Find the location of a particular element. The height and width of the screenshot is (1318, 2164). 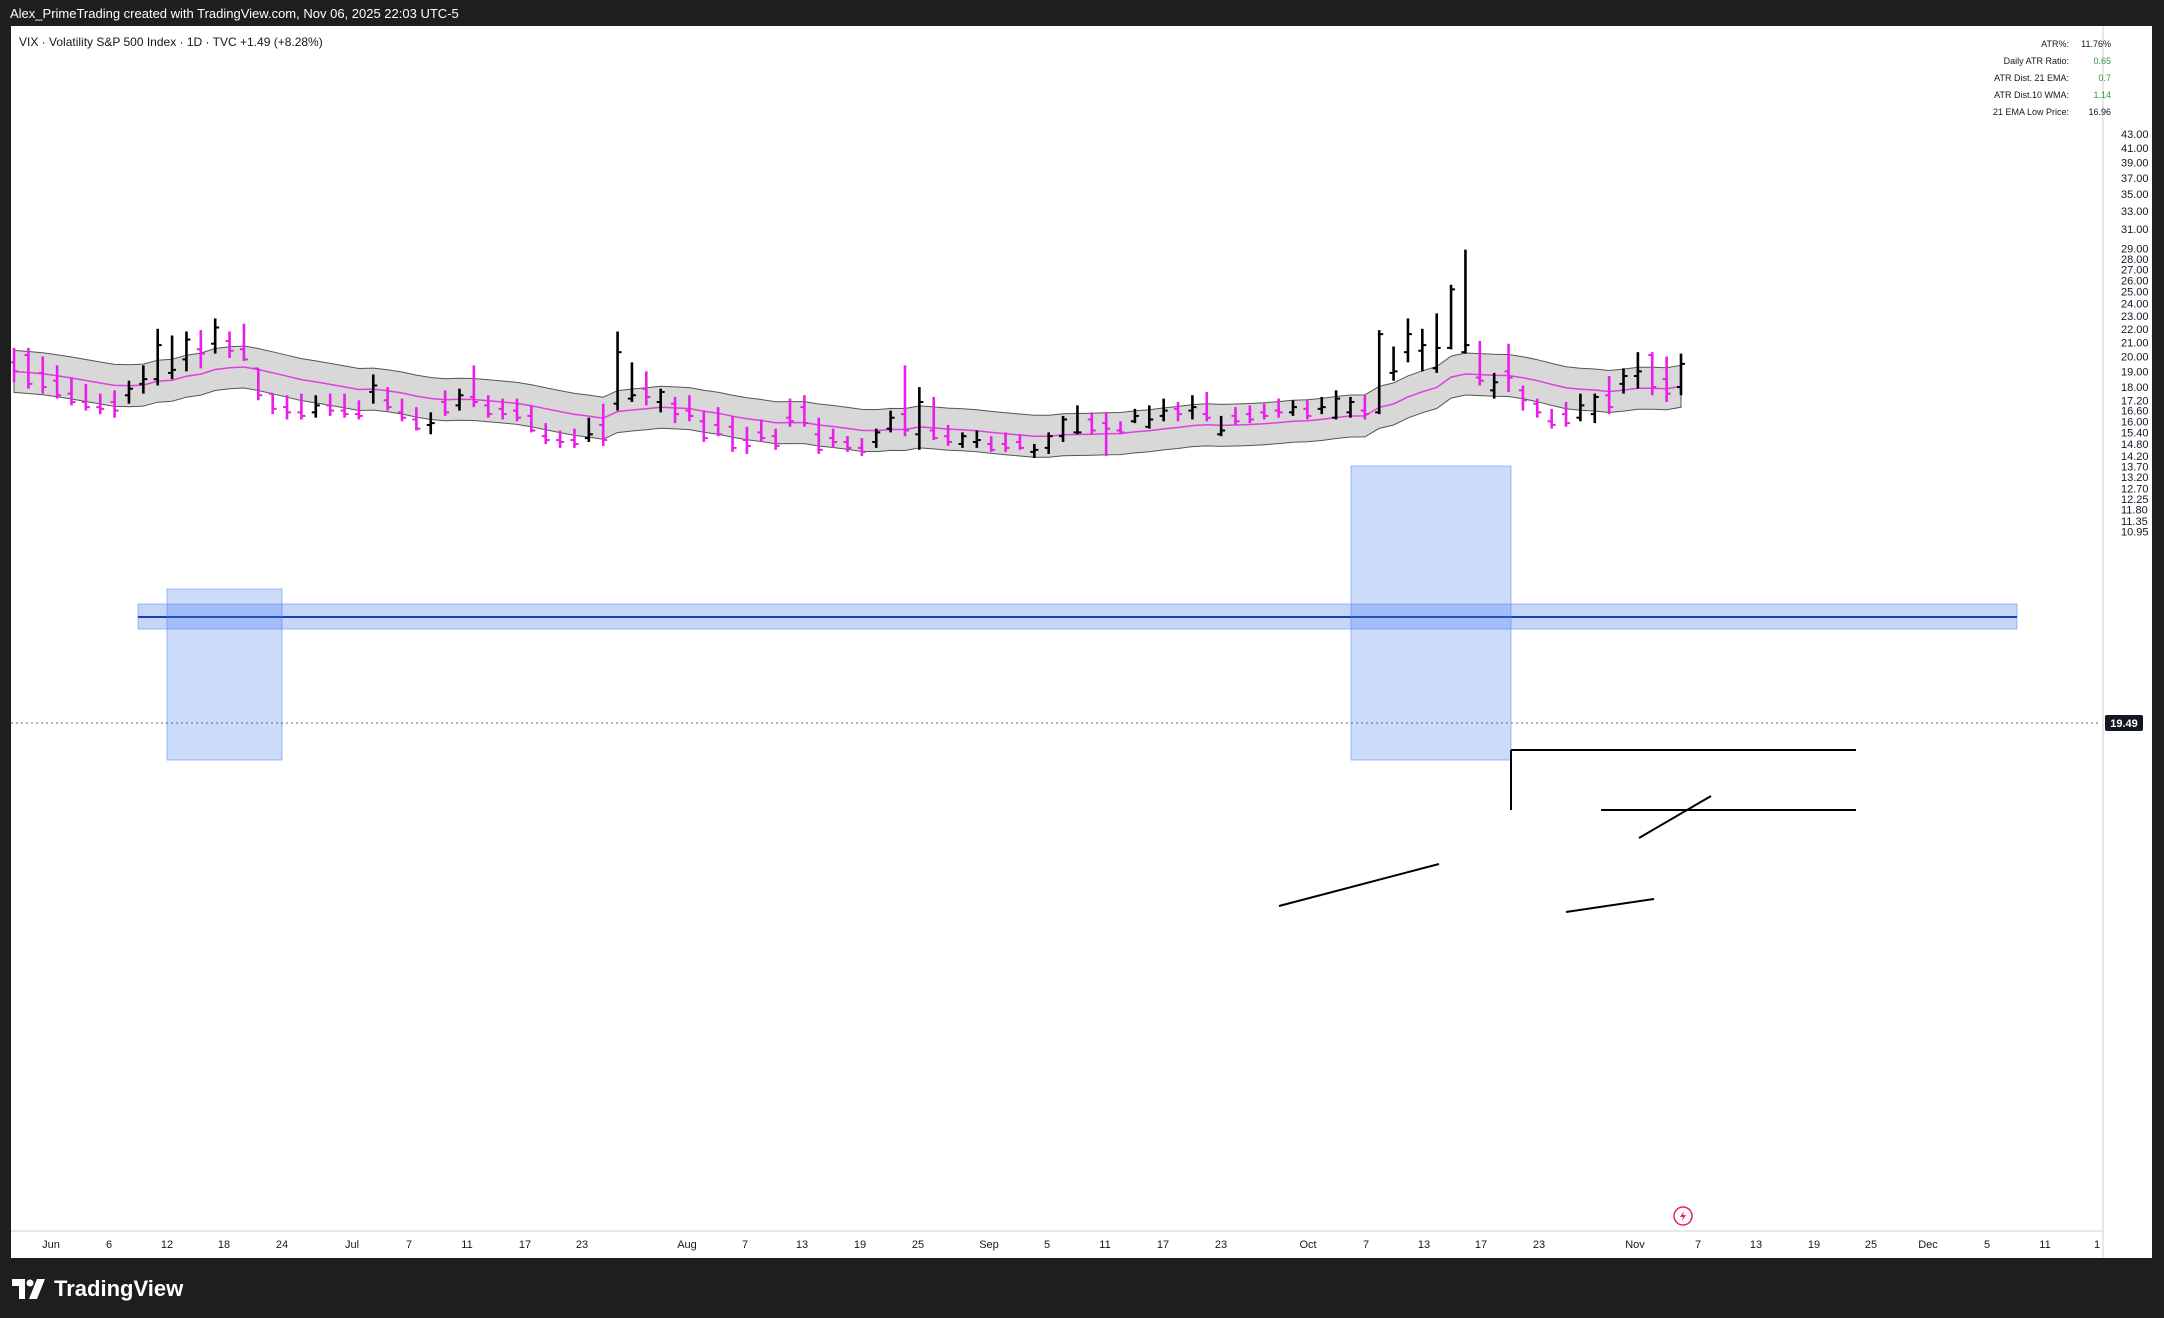

stat-value: 11.76% is located at coordinates (2096, 44).